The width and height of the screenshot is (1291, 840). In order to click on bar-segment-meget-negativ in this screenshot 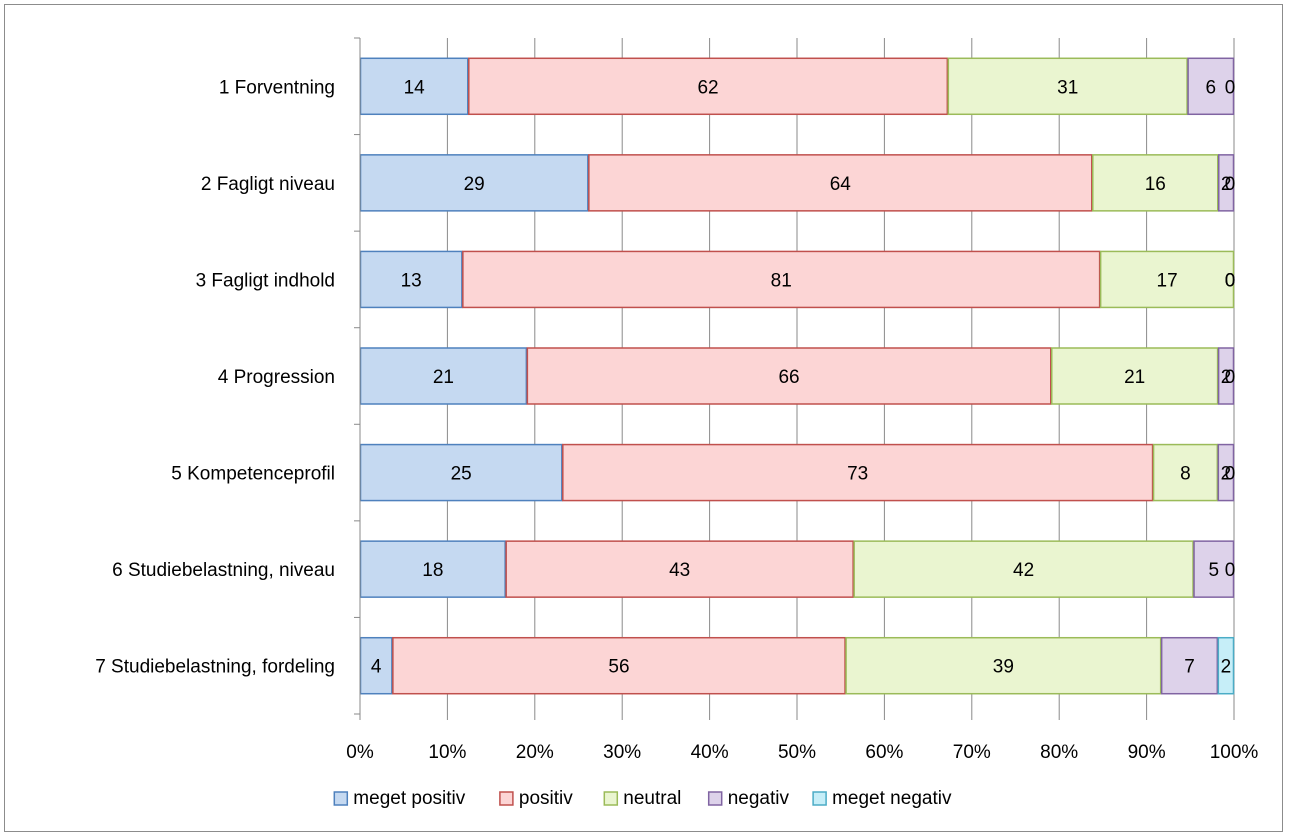, I will do `click(1226, 665)`.